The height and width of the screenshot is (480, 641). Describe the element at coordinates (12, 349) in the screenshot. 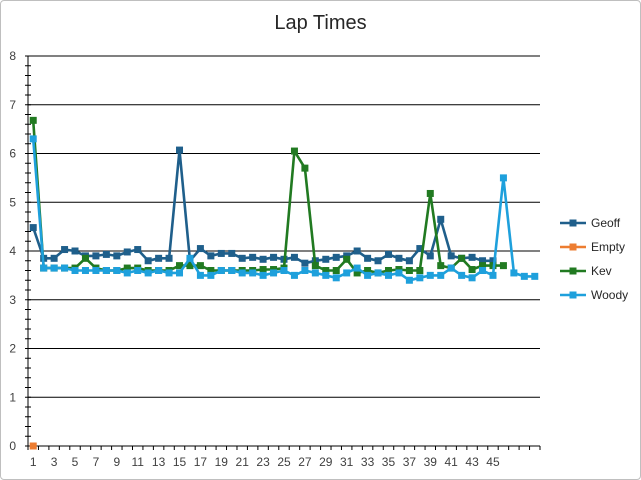

I see `y-tick-label: 2` at that location.